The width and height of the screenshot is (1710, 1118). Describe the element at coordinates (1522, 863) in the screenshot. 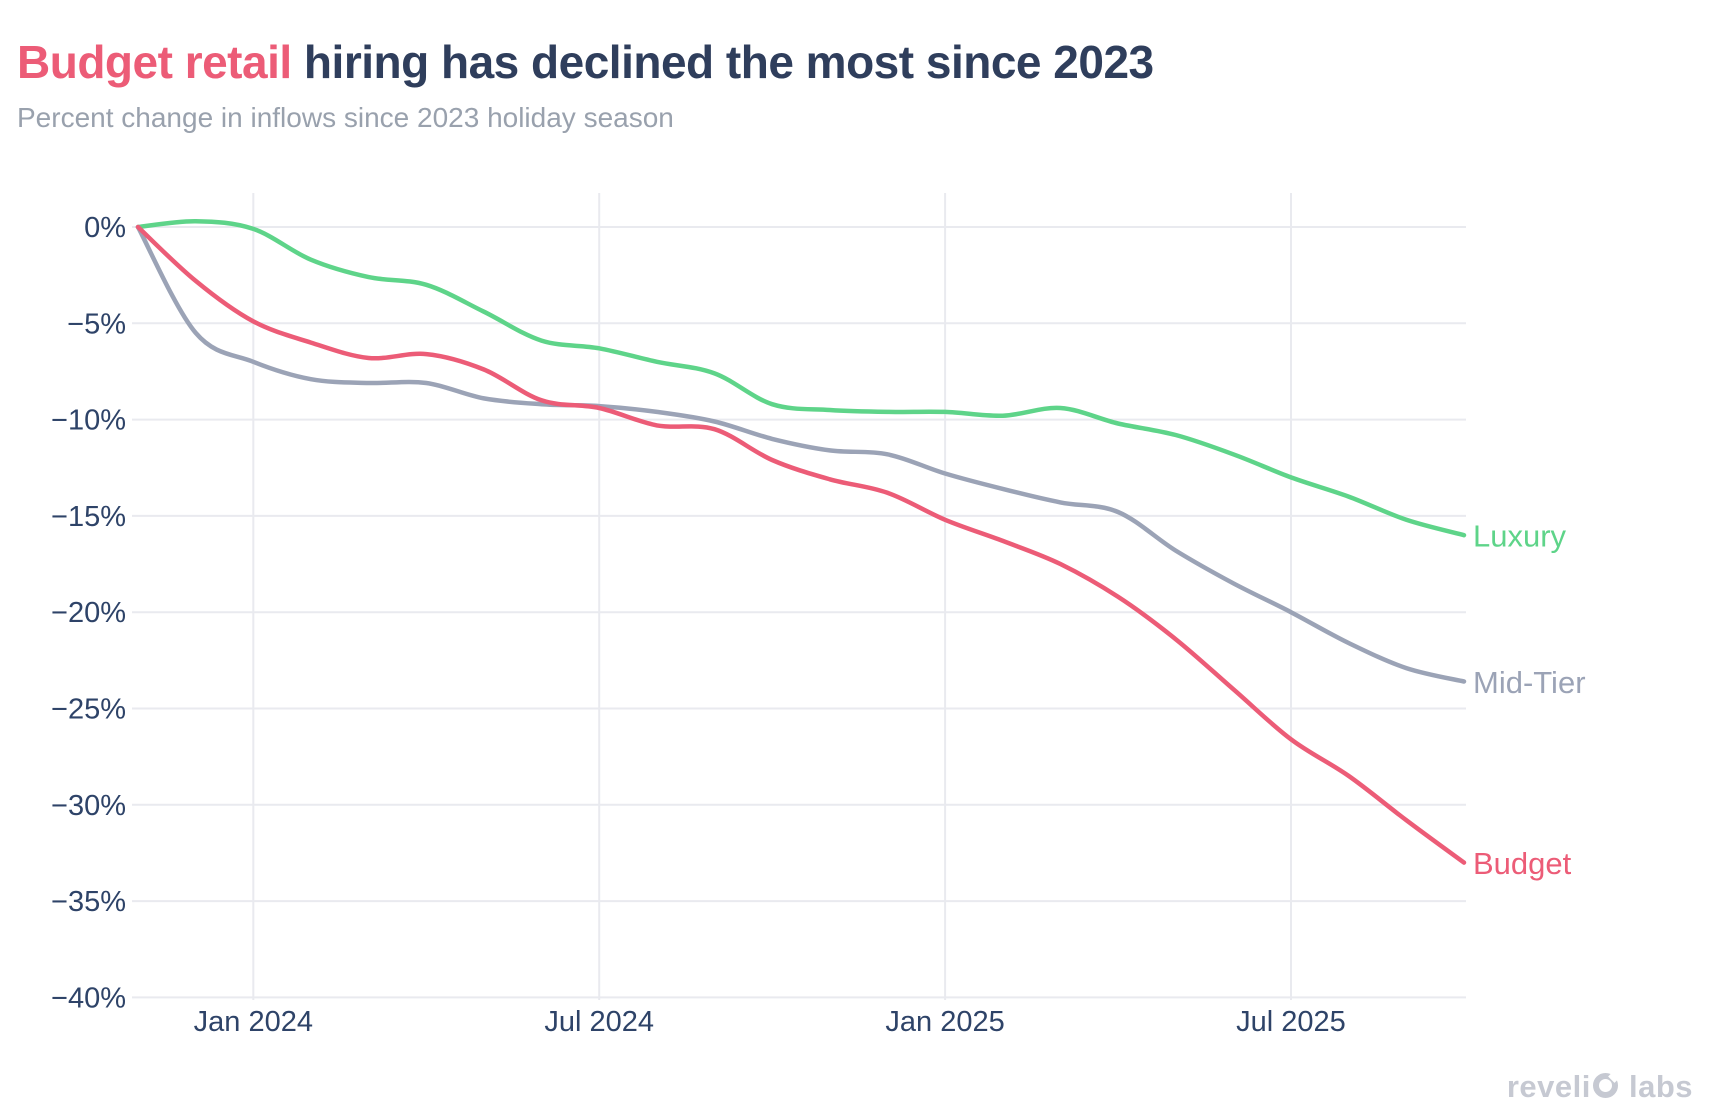

I see `series-label-budget: Budget` at that location.